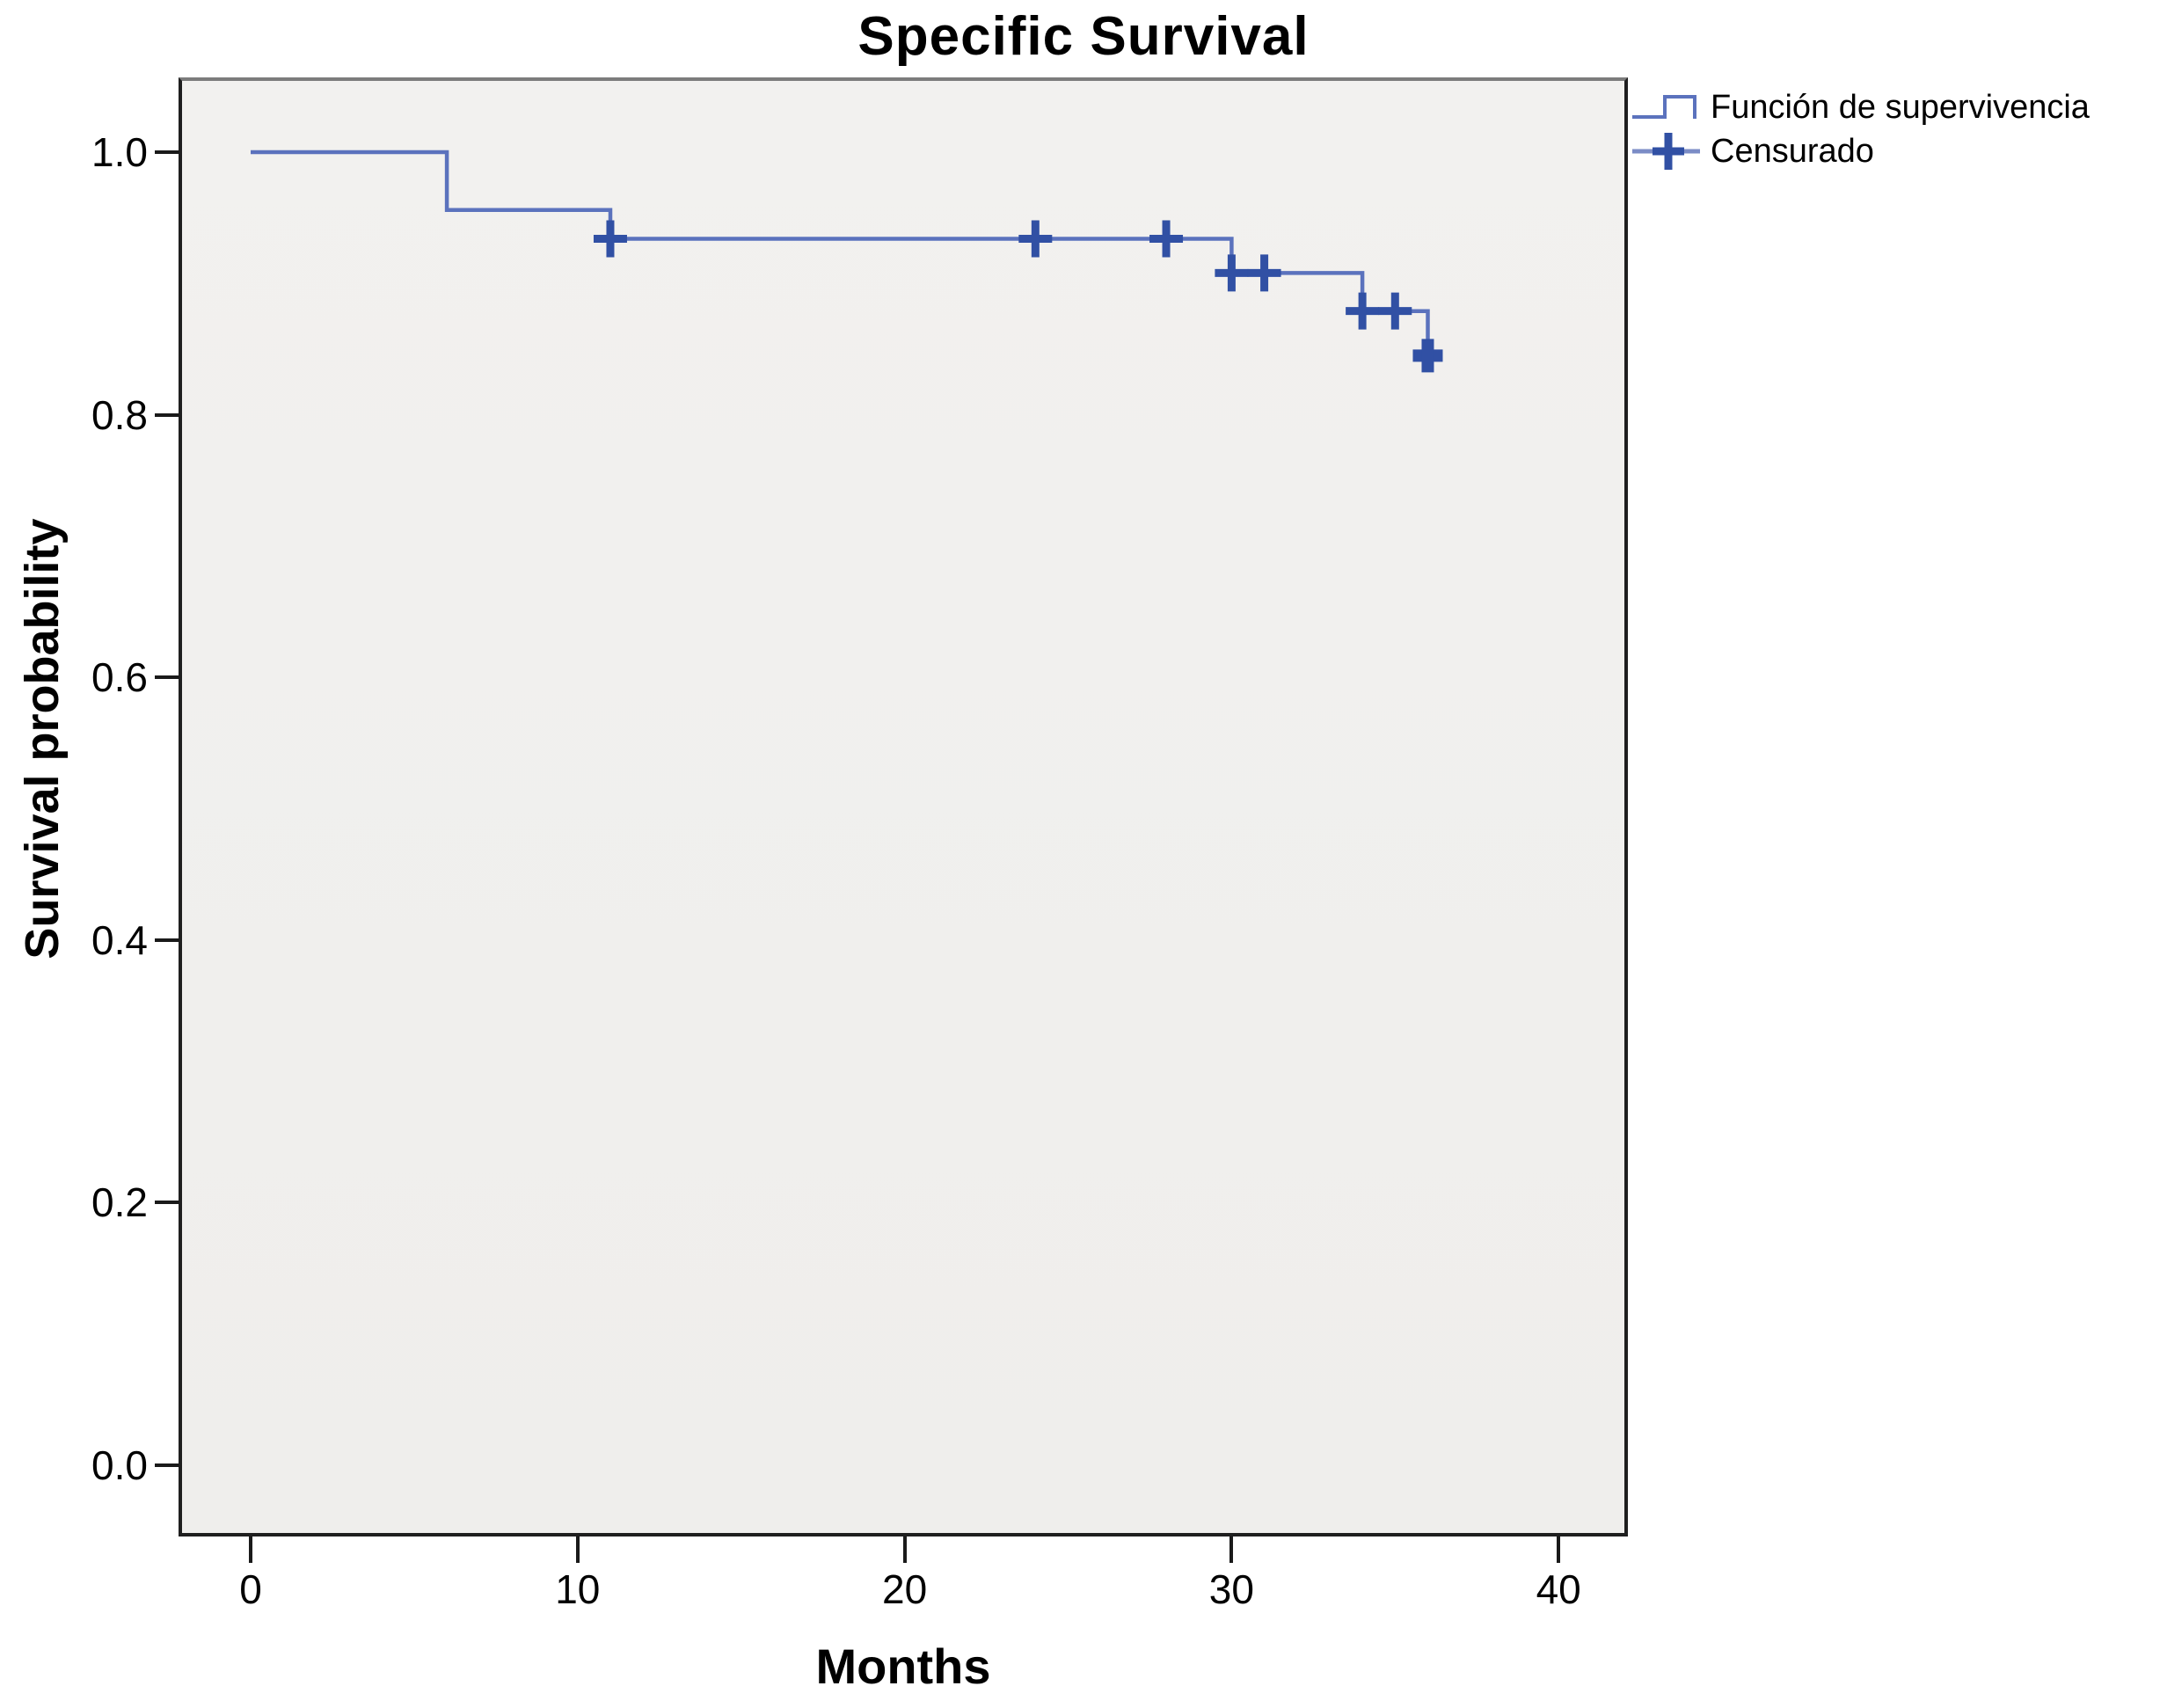  I want to click on censor-plus-icon, so click(1666, 152).